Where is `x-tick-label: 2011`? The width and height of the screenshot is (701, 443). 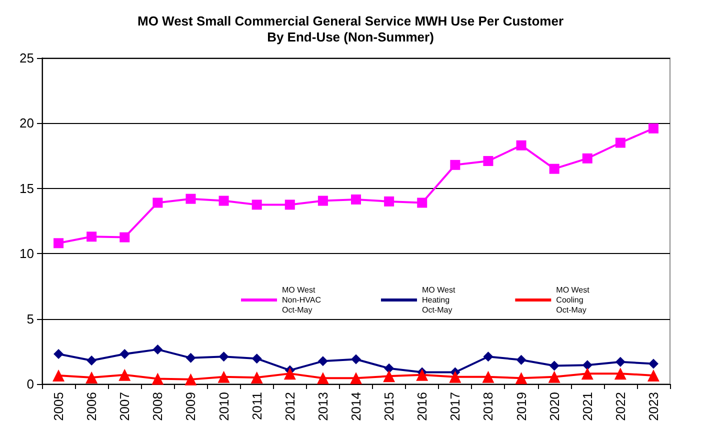
x-tick-label: 2011 is located at coordinates (256, 406).